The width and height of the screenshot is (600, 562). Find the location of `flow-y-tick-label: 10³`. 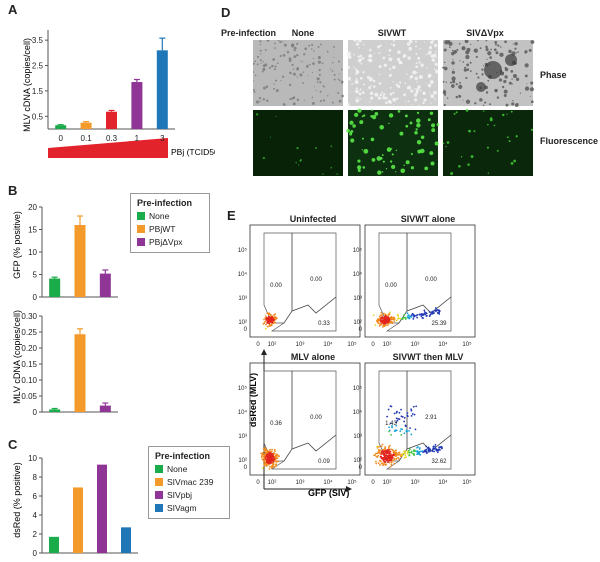

flow-y-tick-label: 10³ is located at coordinates (242, 437).